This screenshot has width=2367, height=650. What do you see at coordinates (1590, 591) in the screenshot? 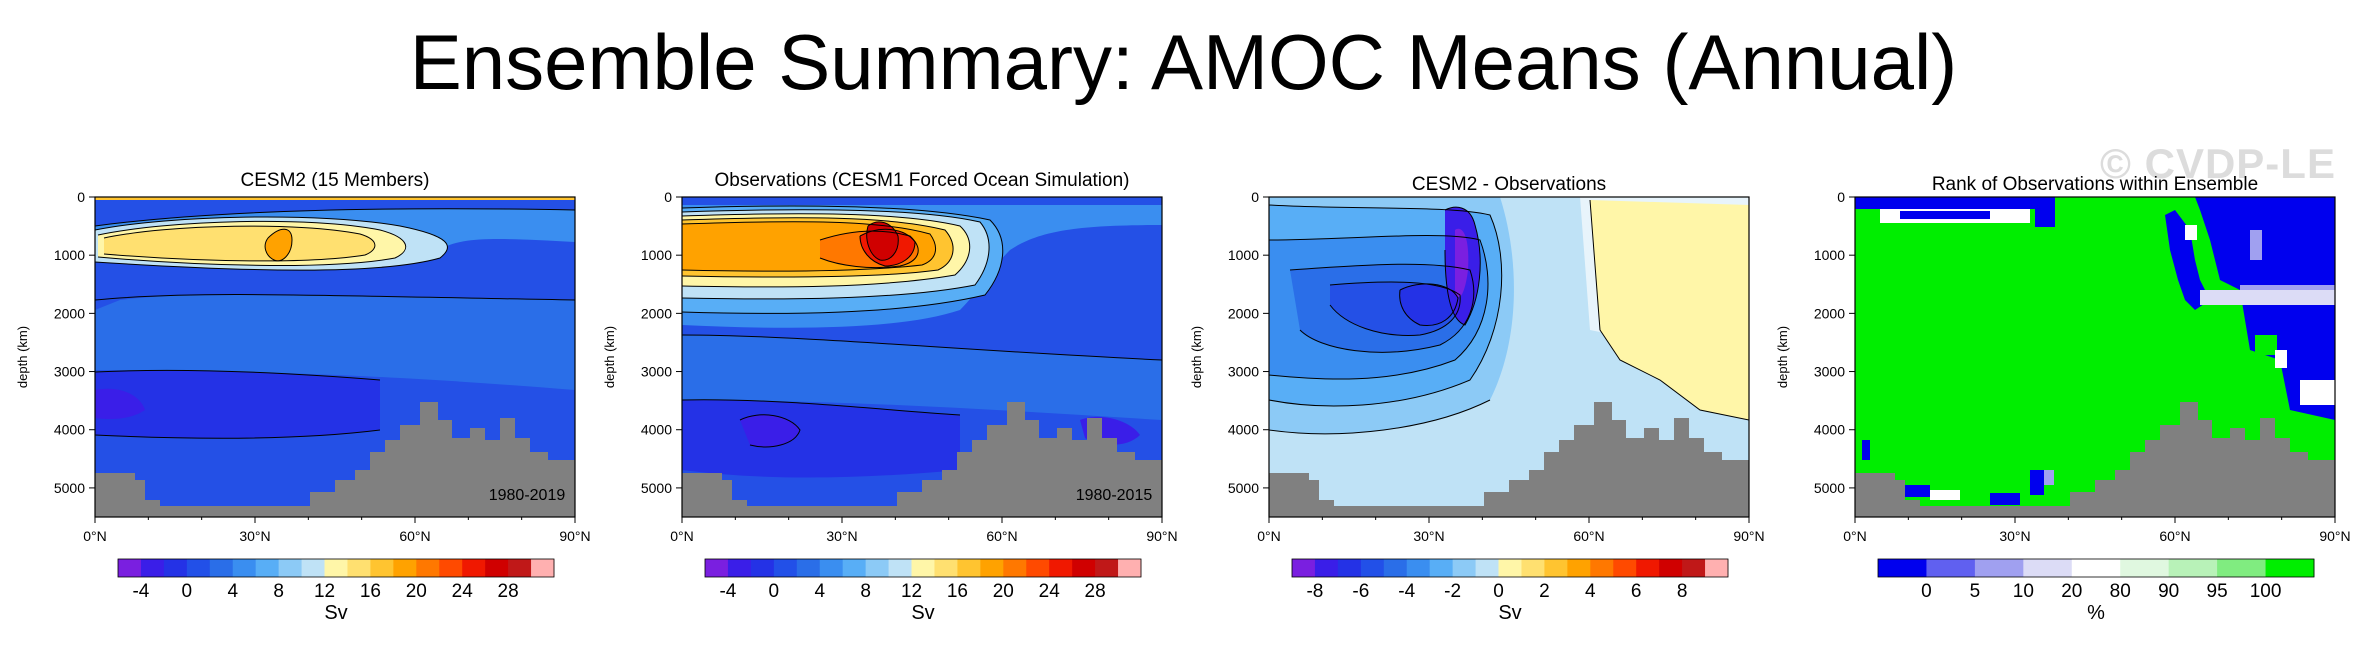
I see `colorbar-label: 4` at bounding box center [1590, 591].